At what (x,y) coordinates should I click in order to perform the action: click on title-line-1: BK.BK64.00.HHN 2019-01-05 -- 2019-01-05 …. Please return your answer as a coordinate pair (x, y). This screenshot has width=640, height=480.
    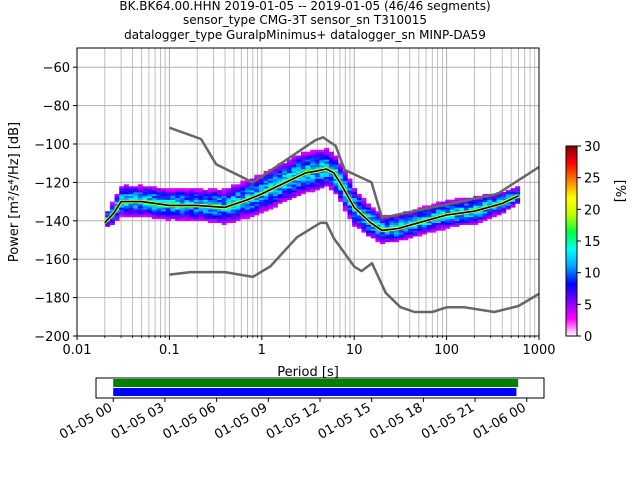
    Looking at the image, I should click on (304, 6).